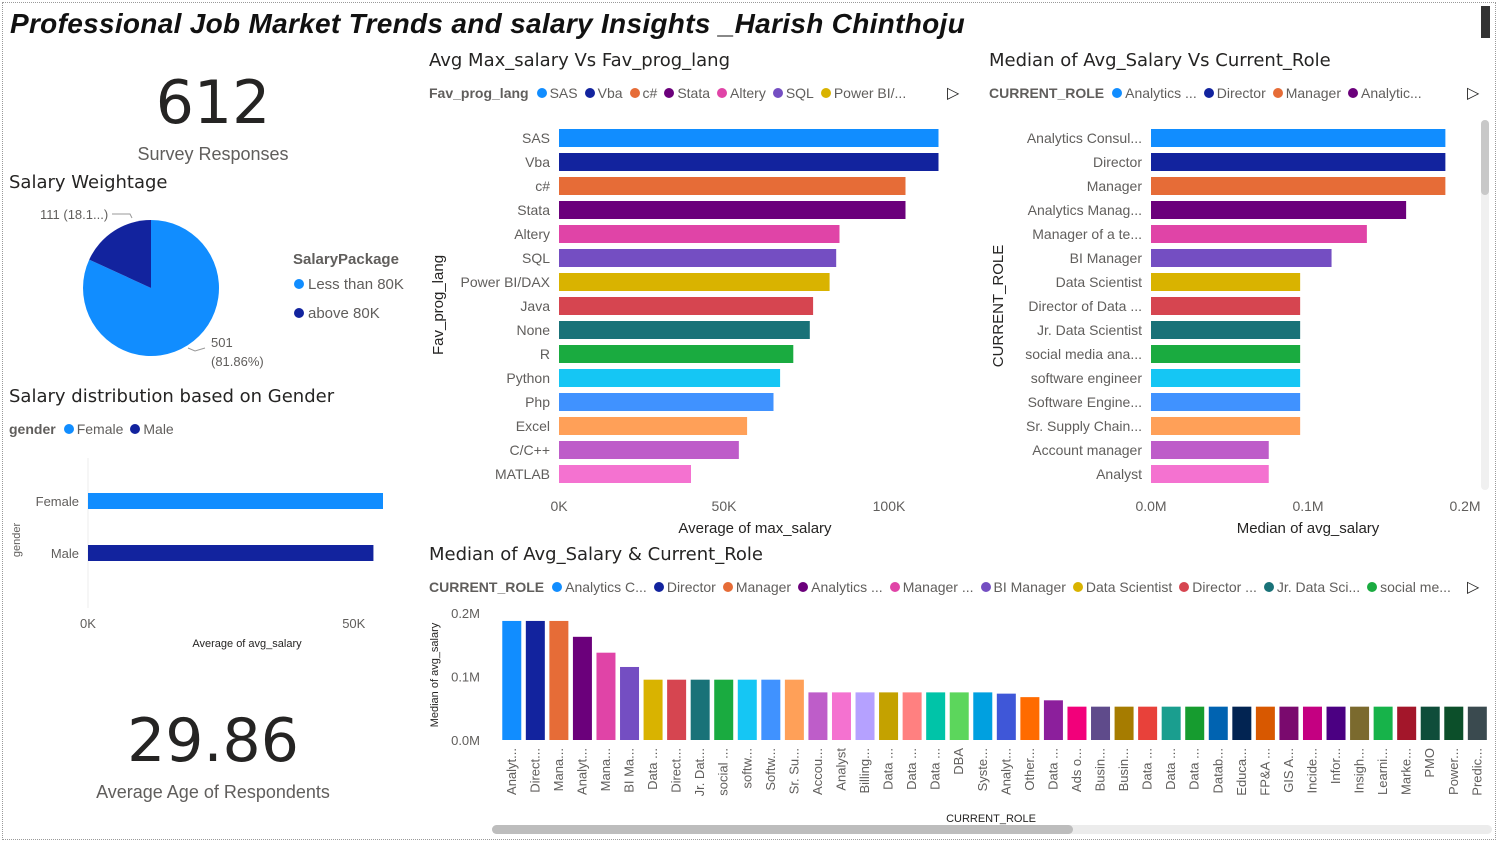 Image resolution: width=1500 pixels, height=844 pixels. I want to click on column-incide, so click(1312, 723).